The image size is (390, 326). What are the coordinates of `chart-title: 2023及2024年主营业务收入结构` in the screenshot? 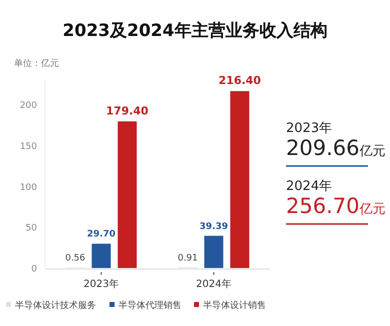 It's located at (195, 31).